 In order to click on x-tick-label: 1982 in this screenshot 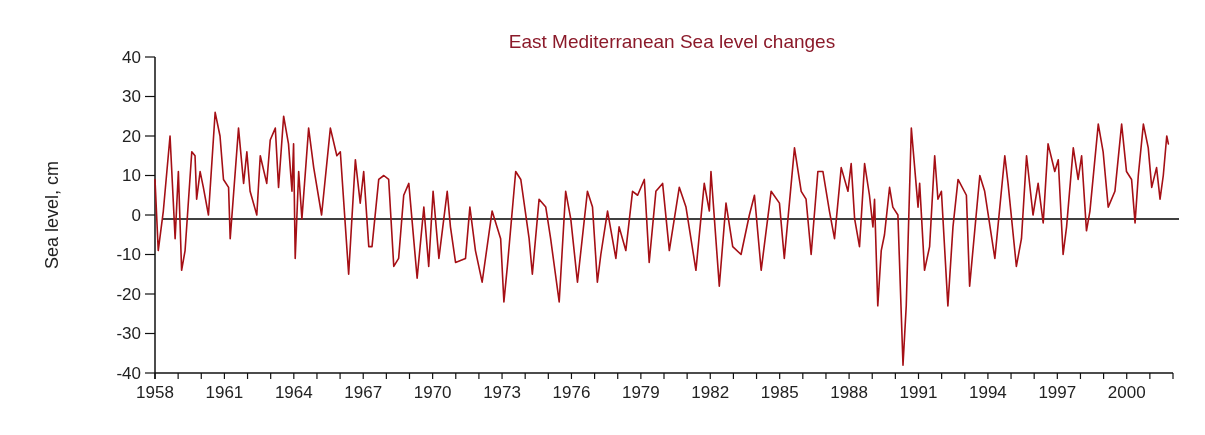, I will do `click(710, 392)`.